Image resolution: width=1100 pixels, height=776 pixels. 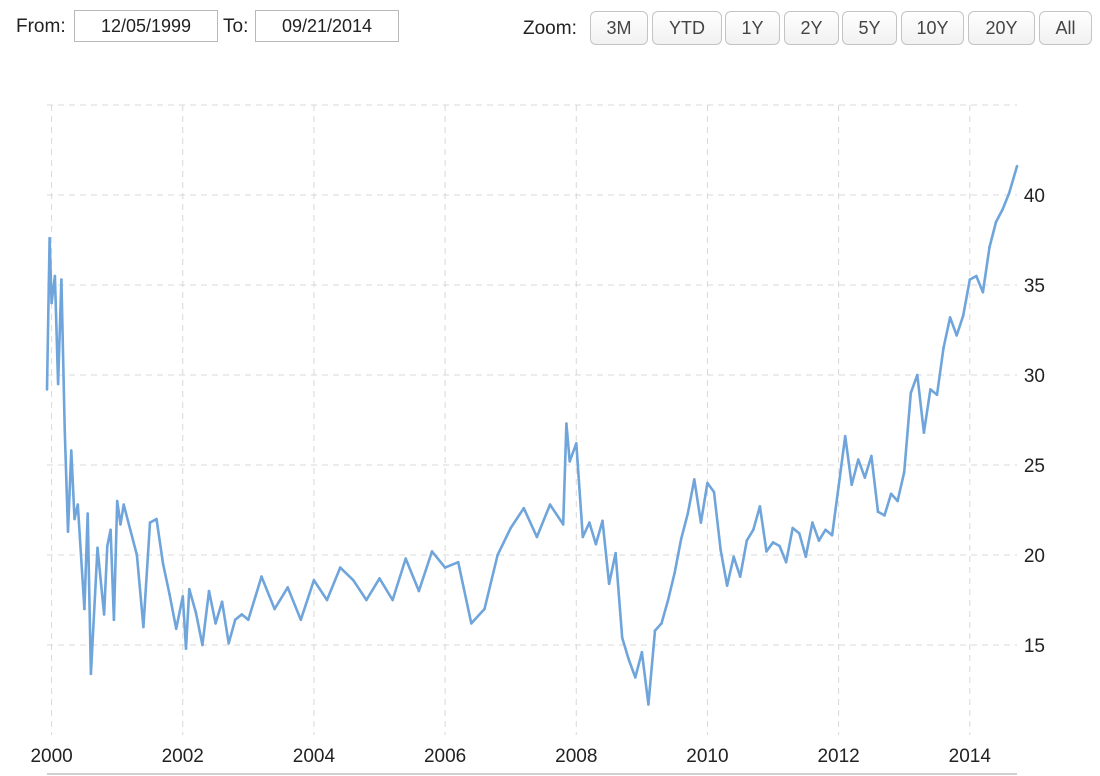 I want to click on x-tick-label: 2010, so click(x=707, y=756).